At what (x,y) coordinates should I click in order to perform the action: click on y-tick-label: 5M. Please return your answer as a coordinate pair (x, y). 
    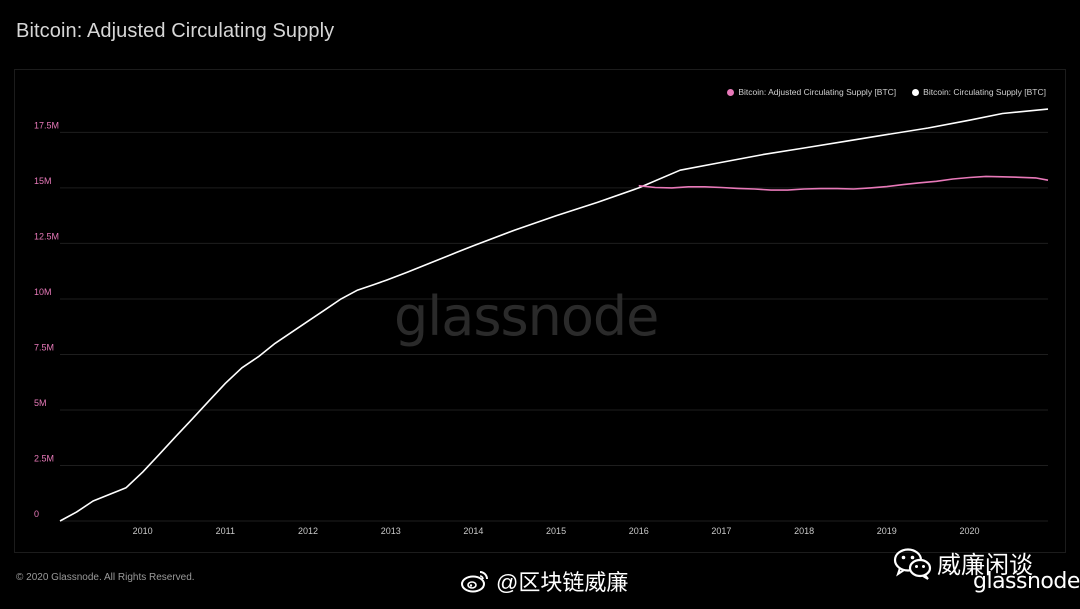
    Looking at the image, I should click on (40, 403).